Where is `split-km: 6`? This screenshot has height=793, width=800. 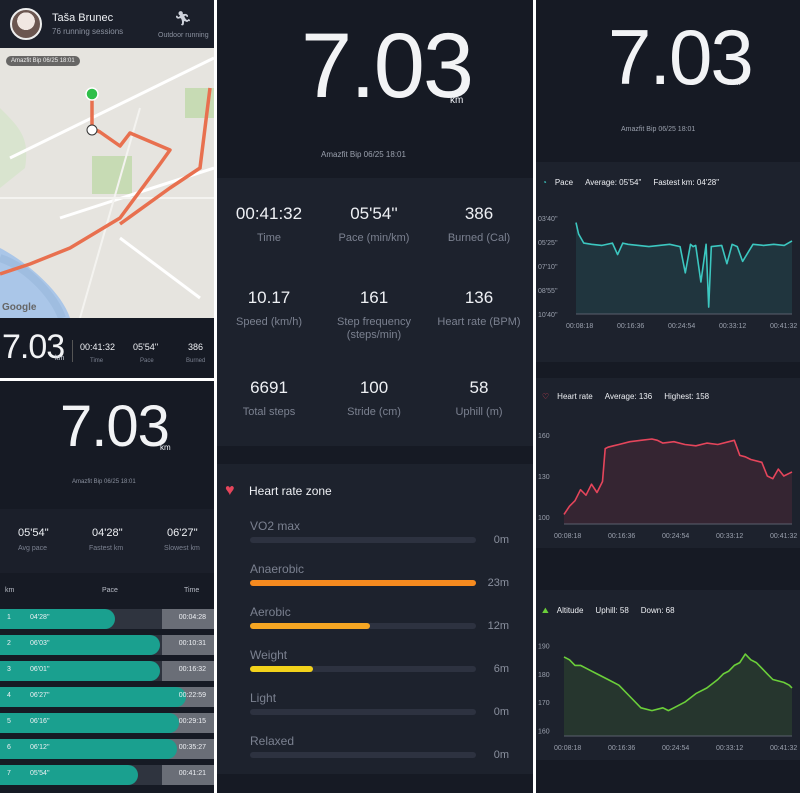 split-km: 6 is located at coordinates (9, 747).